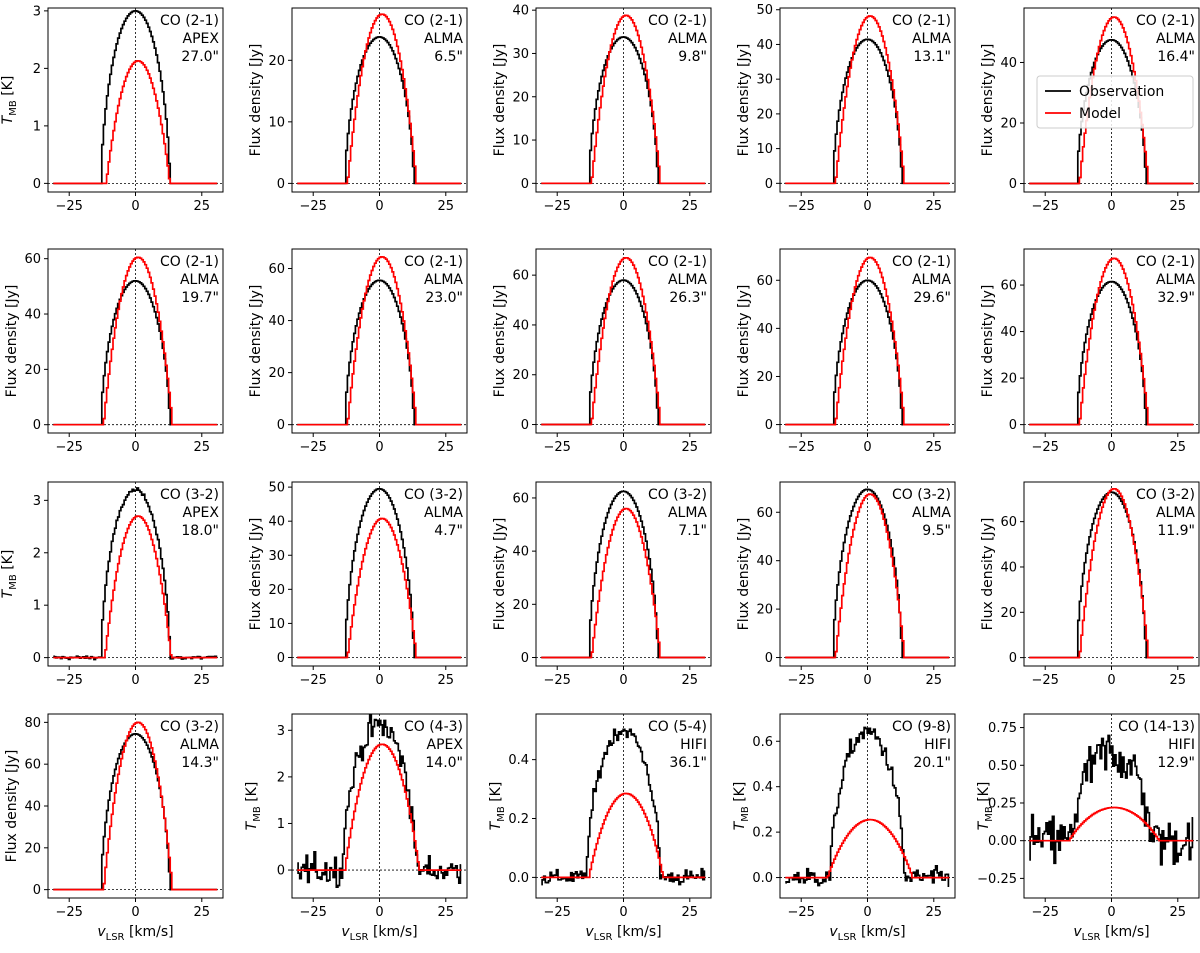 The height and width of the screenshot is (953, 1200). What do you see at coordinates (1176, 763) in the screenshot?
I see `beam-label: 12.9"` at bounding box center [1176, 763].